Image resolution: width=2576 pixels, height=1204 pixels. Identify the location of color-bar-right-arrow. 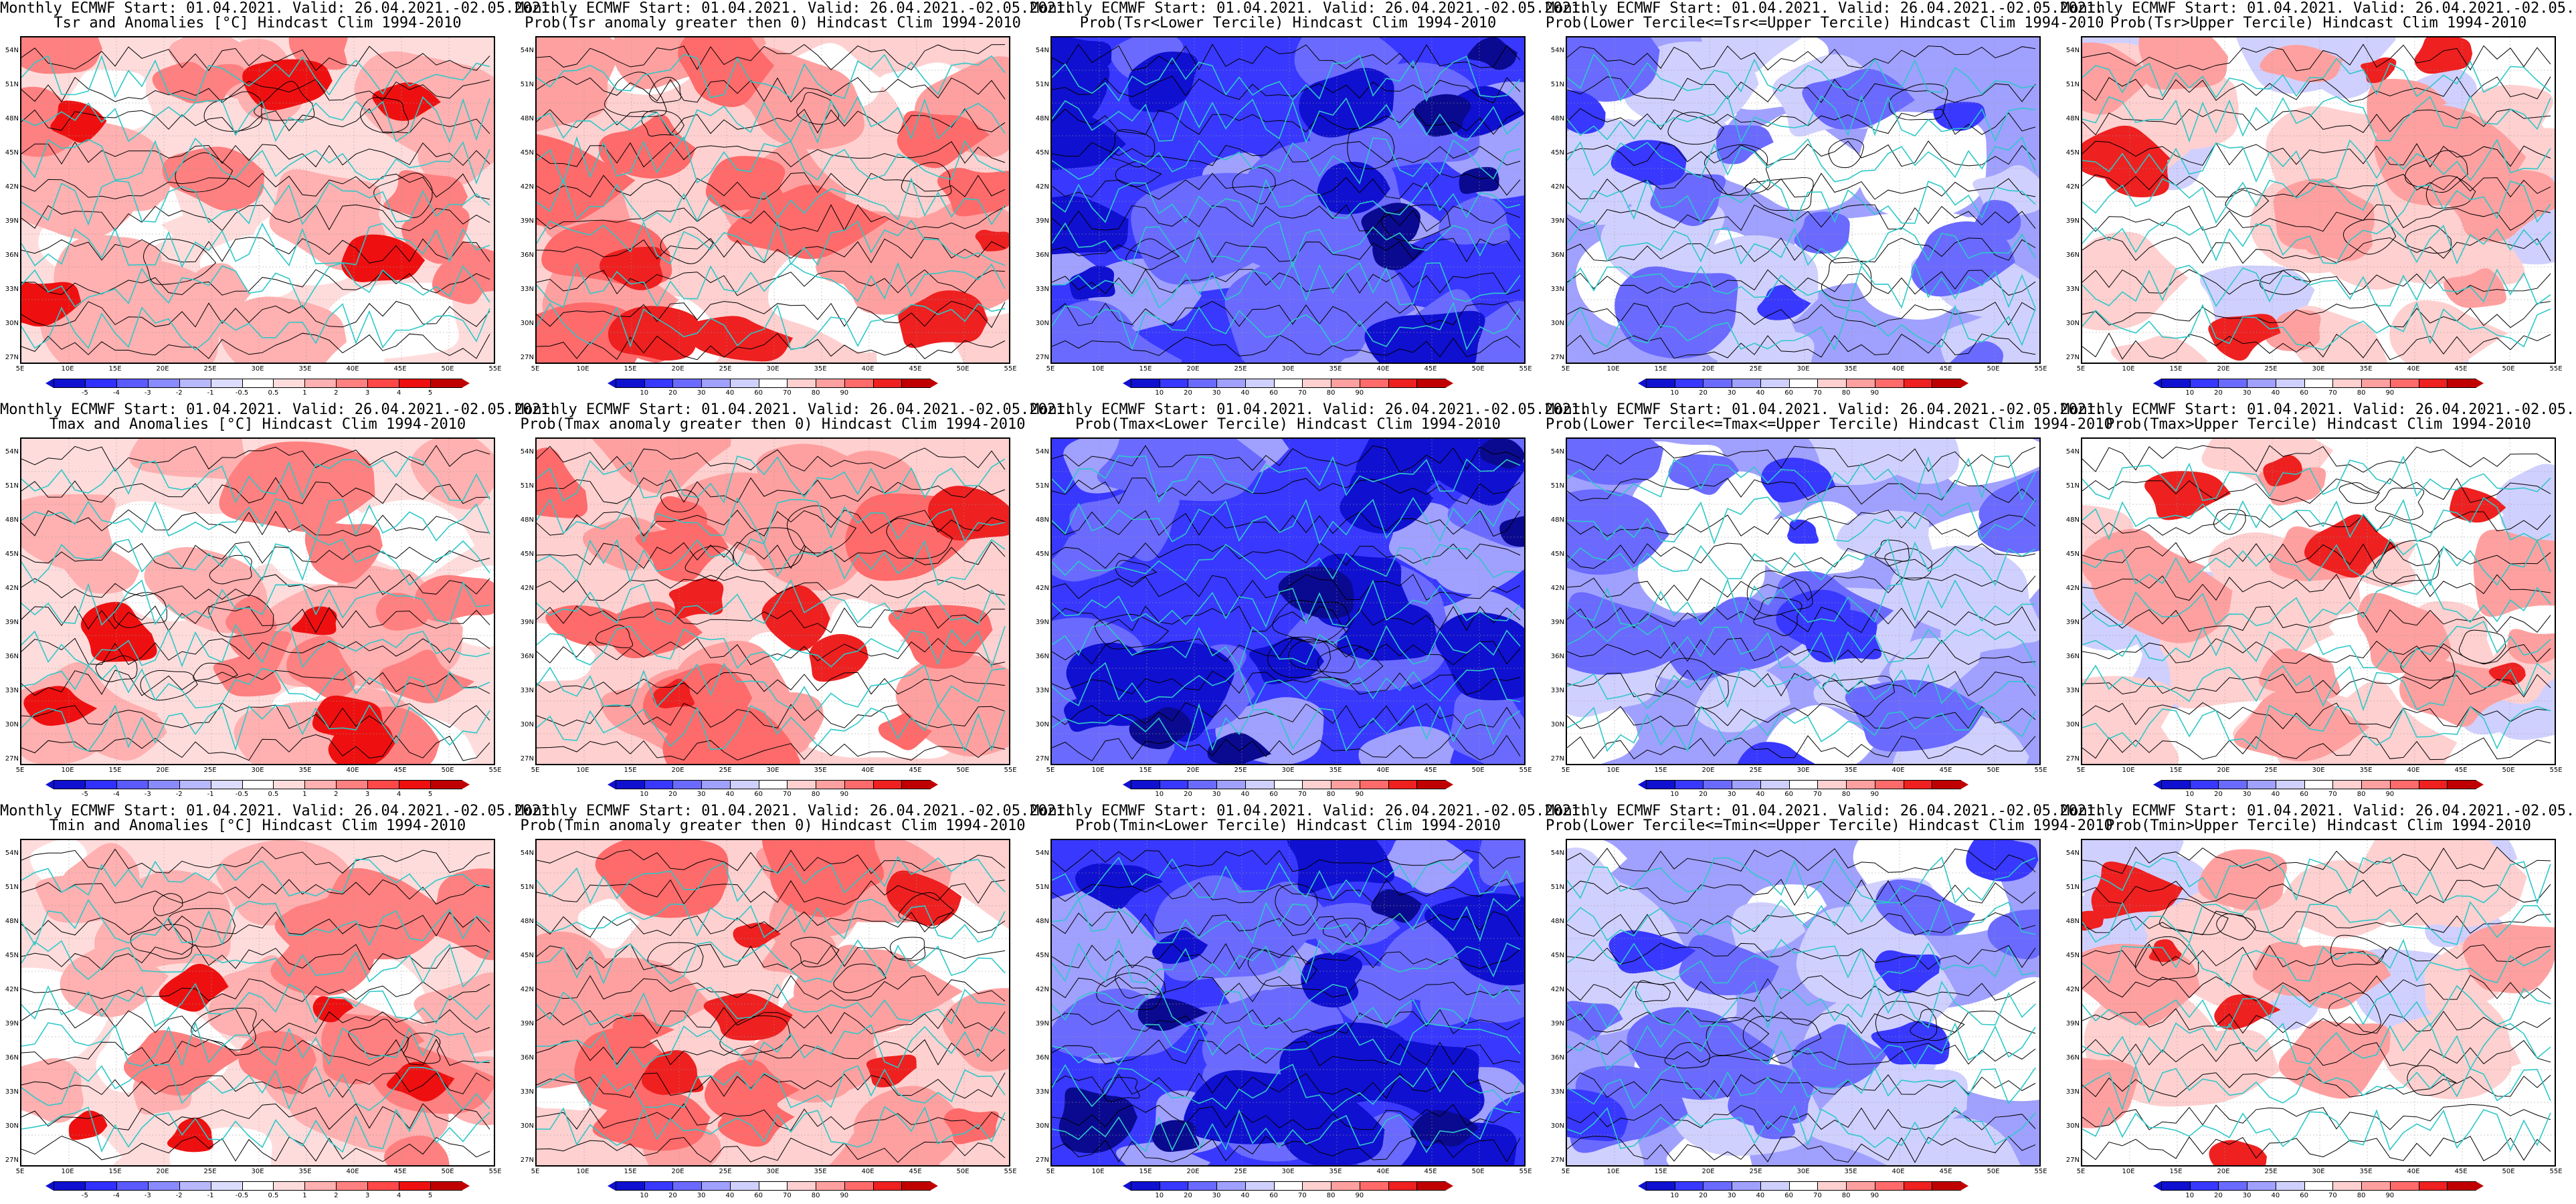
(1449, 383).